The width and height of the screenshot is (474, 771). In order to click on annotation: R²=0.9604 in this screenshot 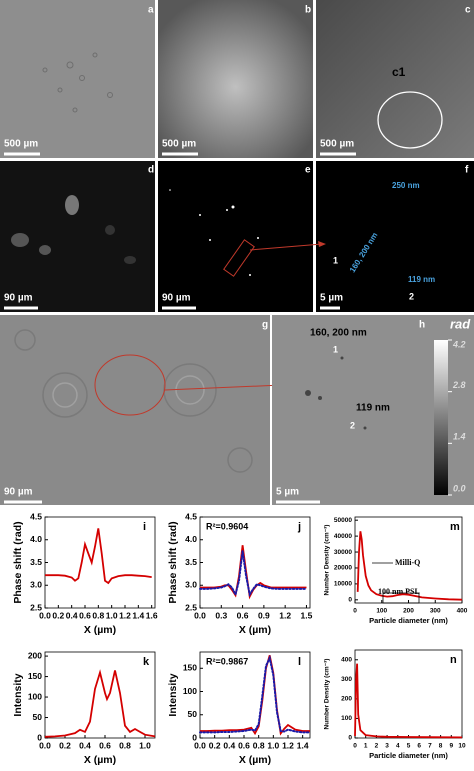, I will do `click(227, 526)`.